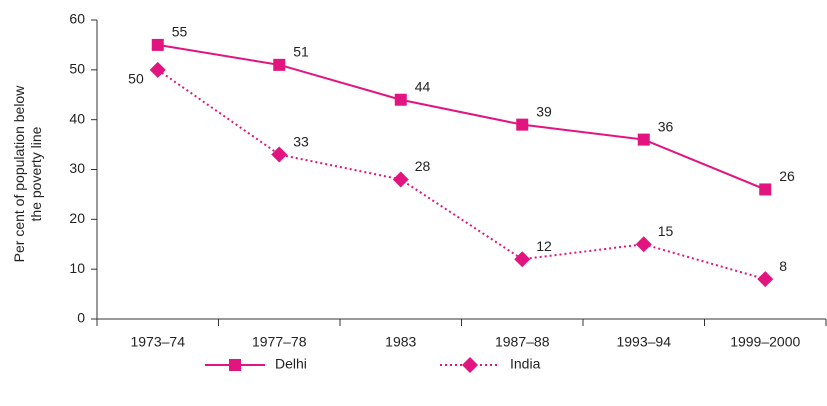 The image size is (827, 406). I want to click on data-label: 55, so click(180, 32).